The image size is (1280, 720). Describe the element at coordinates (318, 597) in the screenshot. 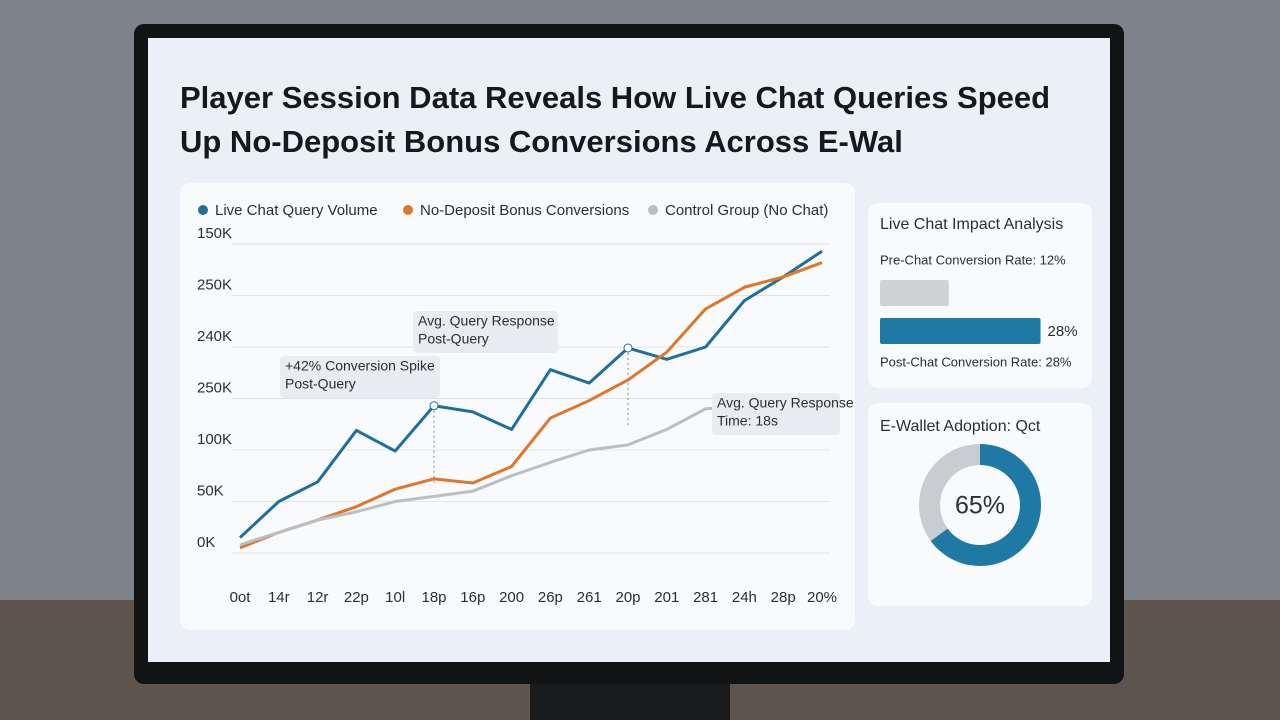

I see `x-tick-label: 12r` at that location.